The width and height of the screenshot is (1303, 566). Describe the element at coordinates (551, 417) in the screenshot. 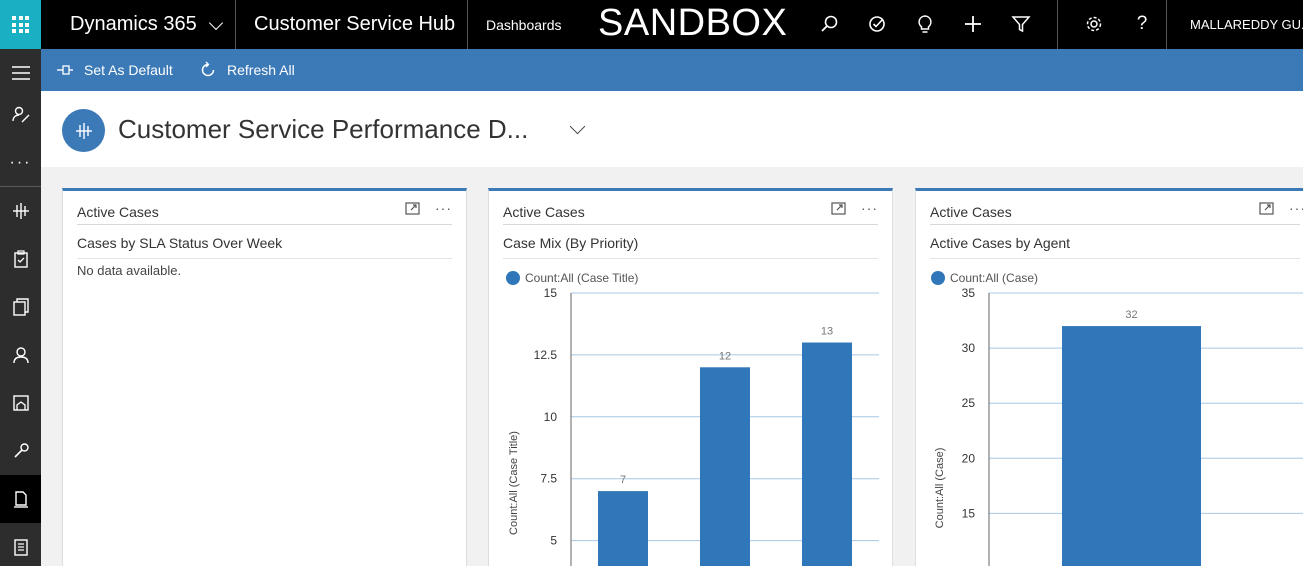

I see `y-tick-label: 10` at that location.